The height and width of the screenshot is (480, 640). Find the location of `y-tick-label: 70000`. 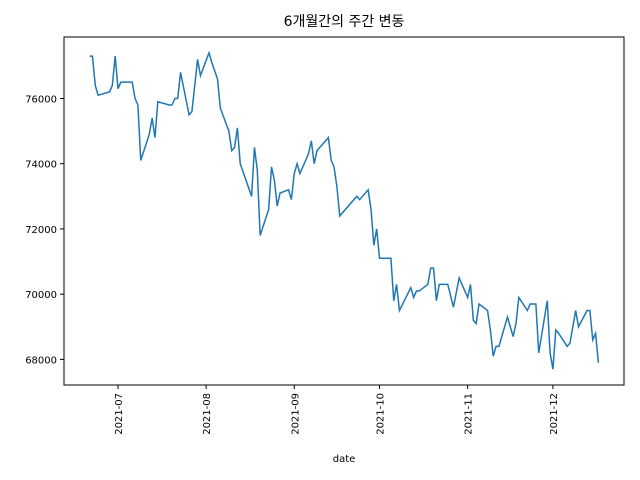

y-tick-label: 70000 is located at coordinates (41, 295).